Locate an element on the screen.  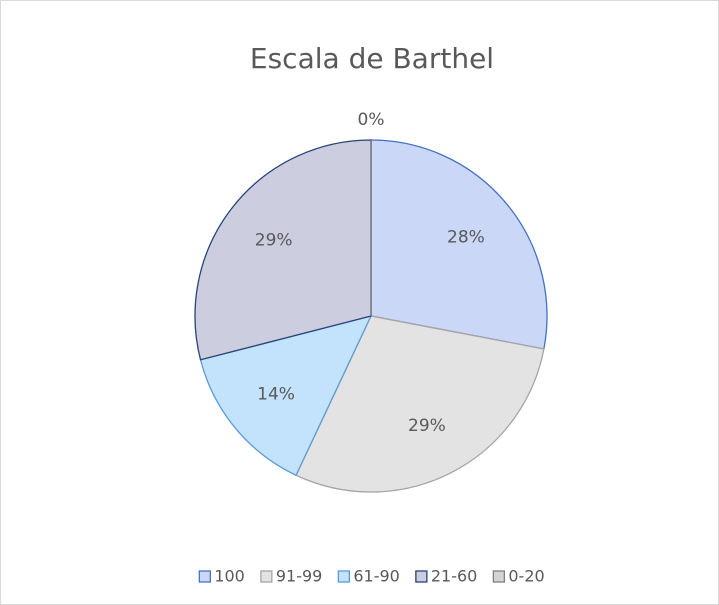
data-label: 28% is located at coordinates (466, 237).